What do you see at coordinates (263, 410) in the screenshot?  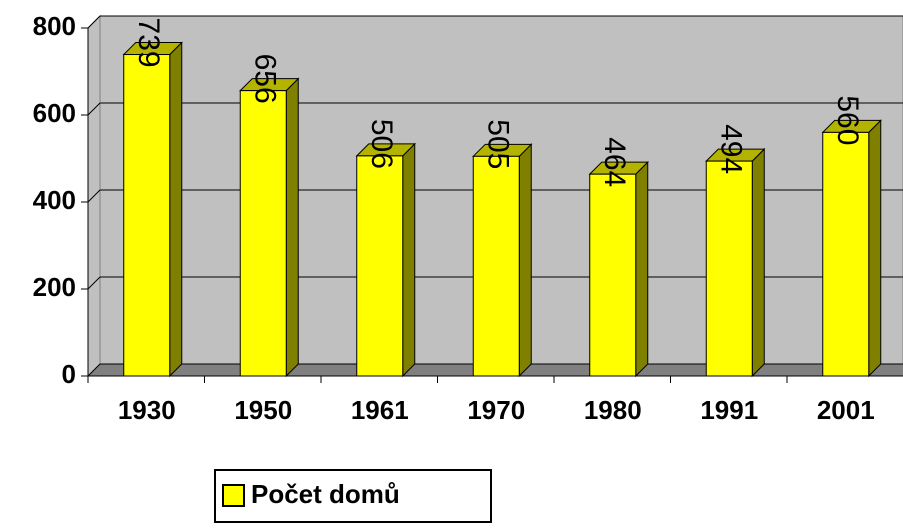 I see `x-tick-label: 1950` at bounding box center [263, 410].